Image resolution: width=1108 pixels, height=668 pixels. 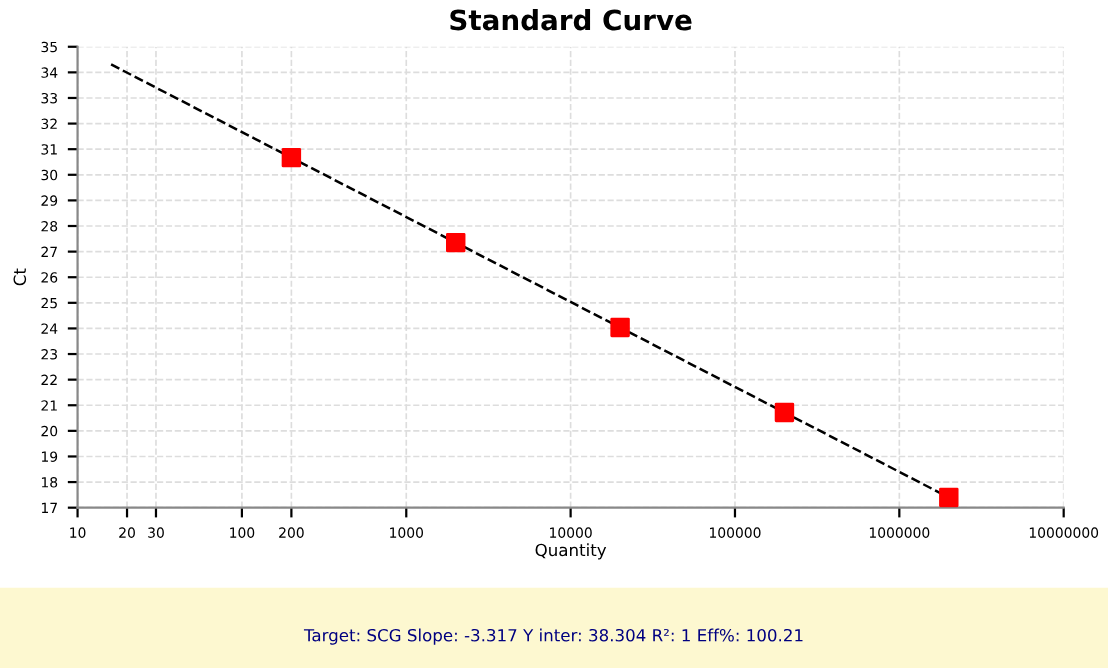 What do you see at coordinates (553, 636) in the screenshot?
I see `text: Target: SCG Slope: -3.317 Y inter: 38.304 R²: 1 Eff%: 100.21` at bounding box center [553, 636].